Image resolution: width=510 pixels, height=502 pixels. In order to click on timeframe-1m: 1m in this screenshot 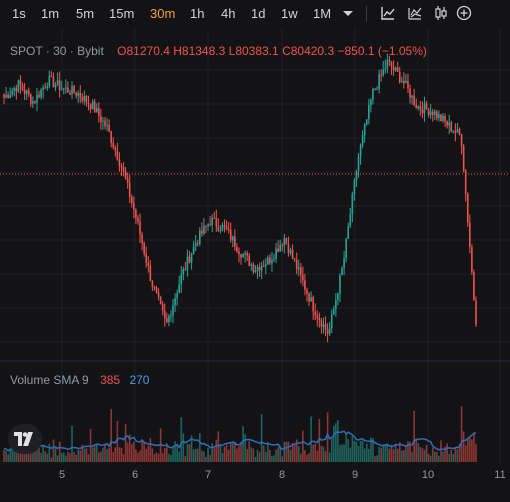, I will do `click(50, 13)`.